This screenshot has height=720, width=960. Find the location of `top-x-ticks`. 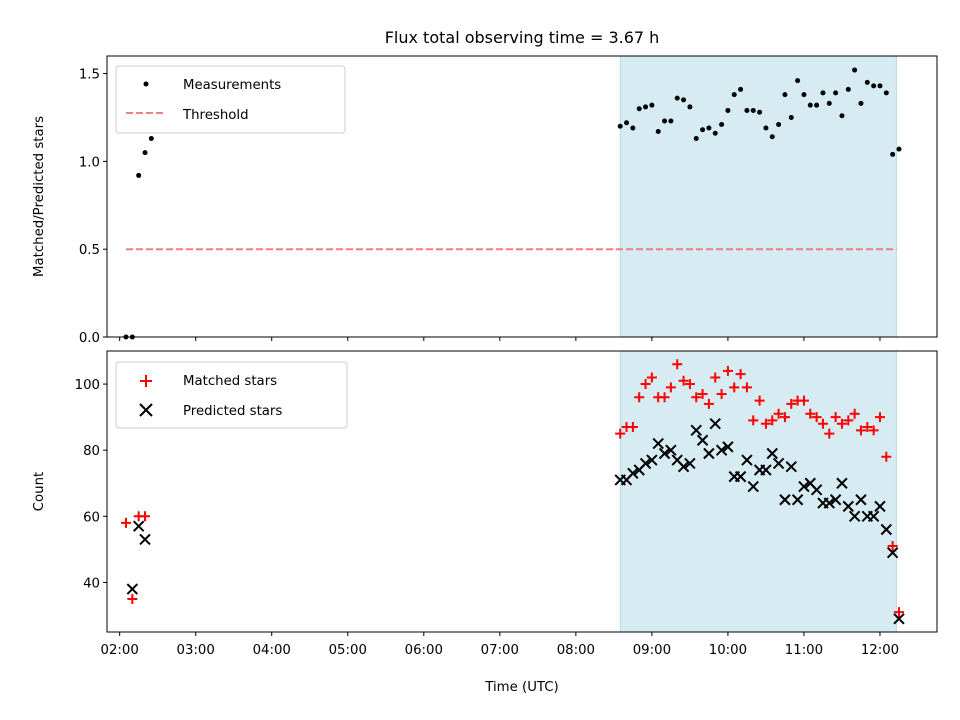

top-x-ticks is located at coordinates (500, 339).